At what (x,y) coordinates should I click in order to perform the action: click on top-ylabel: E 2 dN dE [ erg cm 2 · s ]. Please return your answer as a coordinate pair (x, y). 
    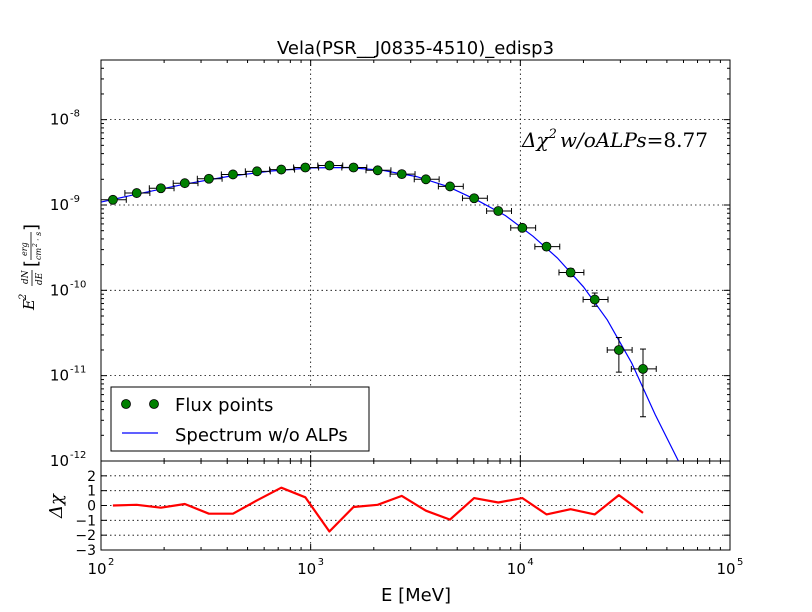
    Looking at the image, I should click on (31, 267).